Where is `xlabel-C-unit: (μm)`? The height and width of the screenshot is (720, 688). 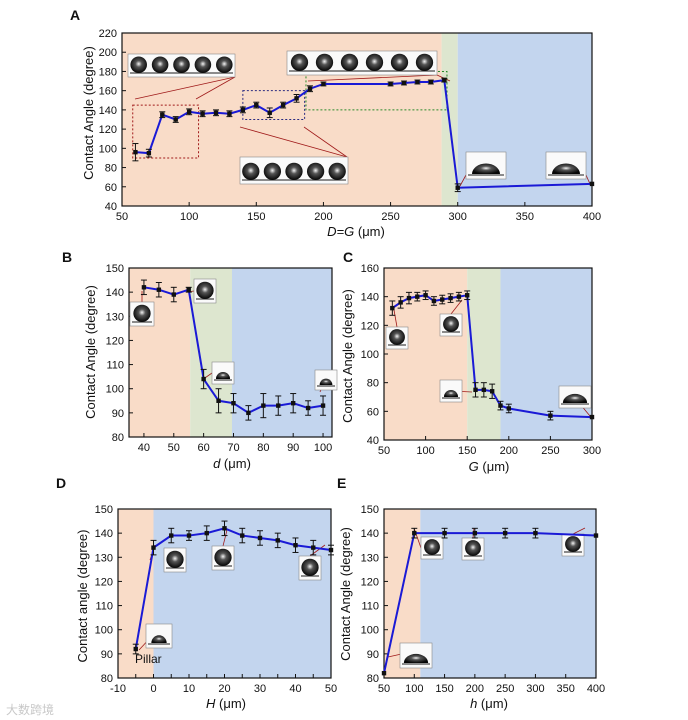 xlabel-C-unit: (μm) is located at coordinates (494, 466).